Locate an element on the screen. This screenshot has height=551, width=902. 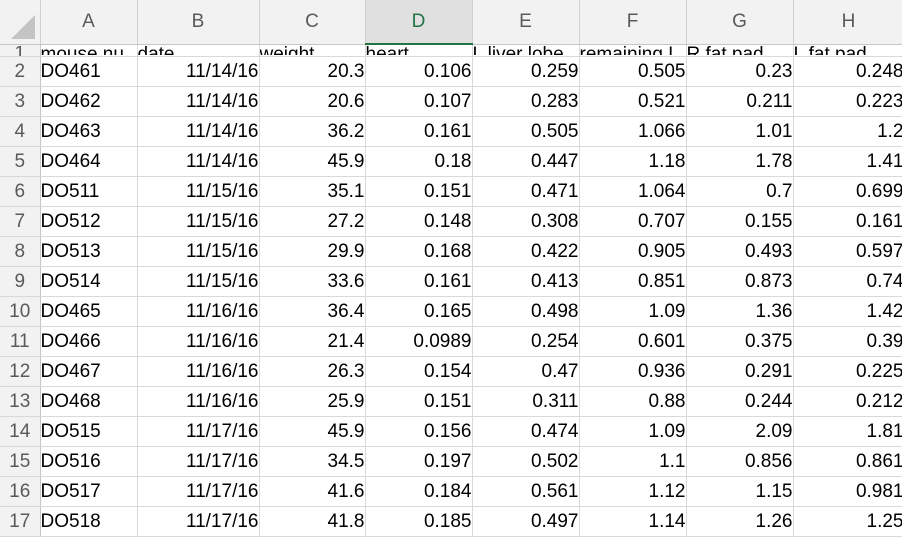
row-number: 1 is located at coordinates (20, 50).